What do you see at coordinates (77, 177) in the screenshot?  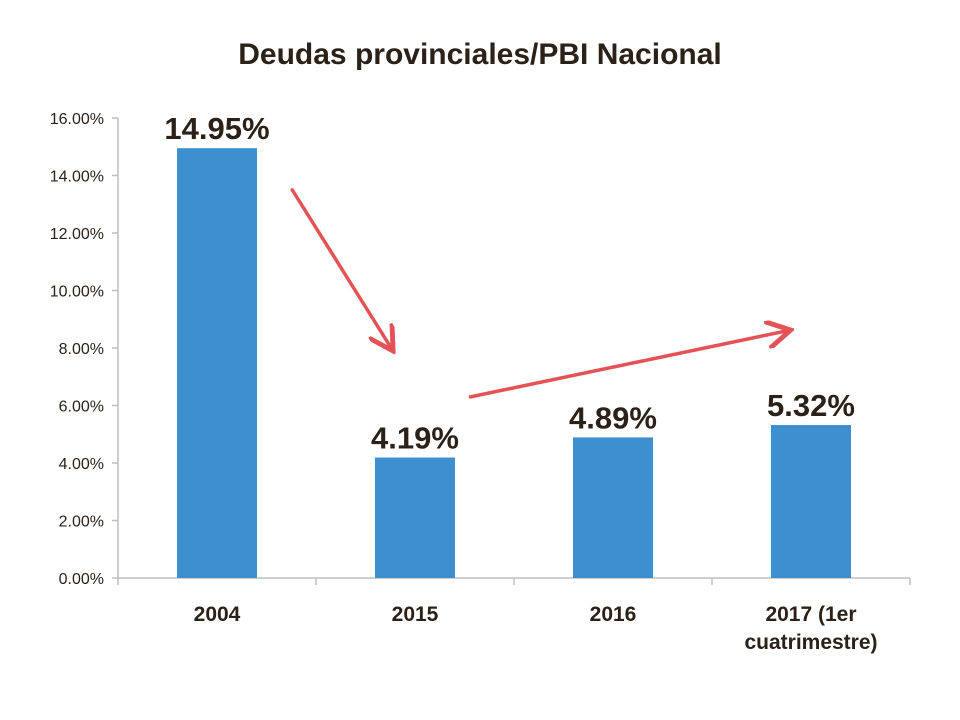 I see `y-tick-label: 14.00%` at bounding box center [77, 177].